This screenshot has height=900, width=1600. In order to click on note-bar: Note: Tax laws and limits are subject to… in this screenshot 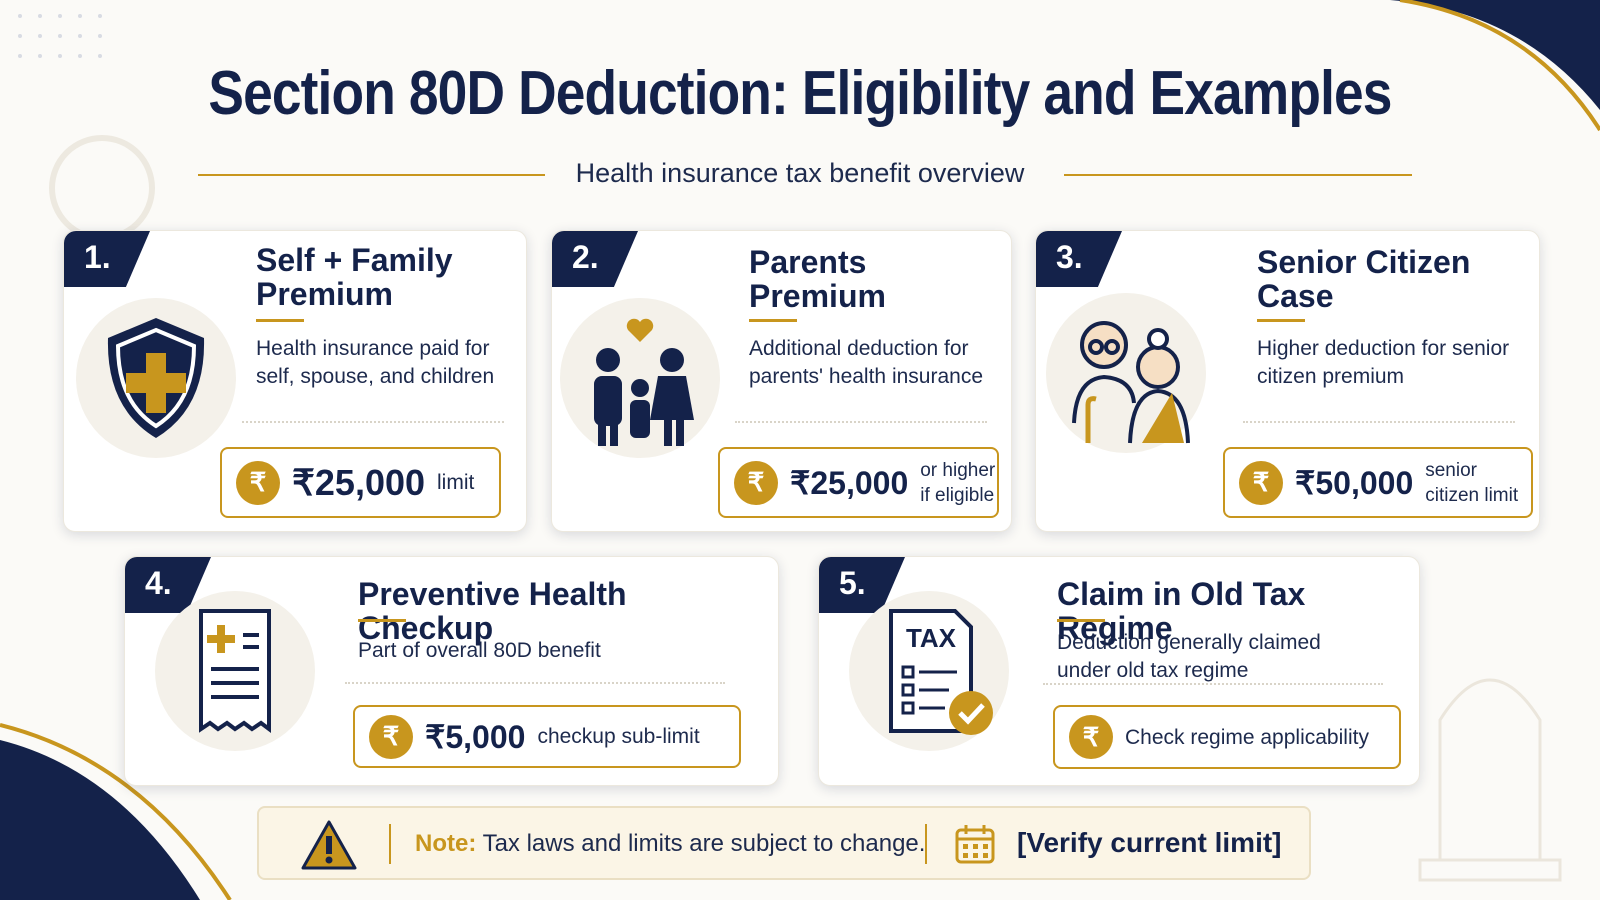, I will do `click(784, 843)`.